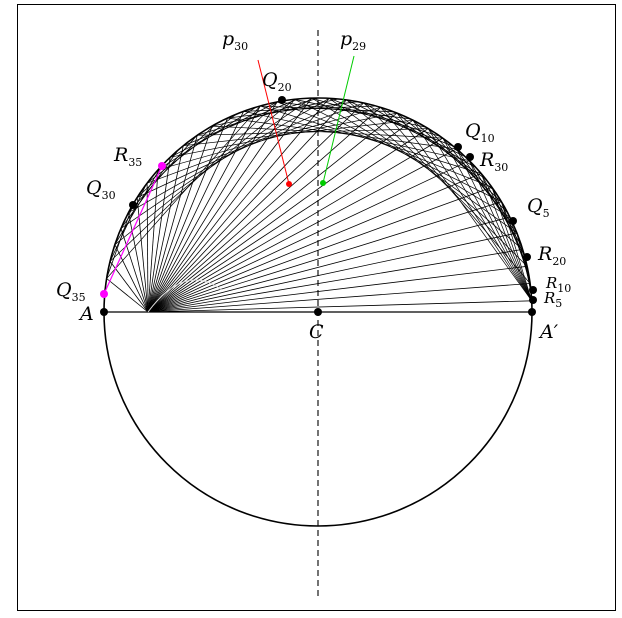 The width and height of the screenshot is (622, 618). What do you see at coordinates (277, 81) in the screenshot?
I see `label-Q20: Q20` at bounding box center [277, 81].